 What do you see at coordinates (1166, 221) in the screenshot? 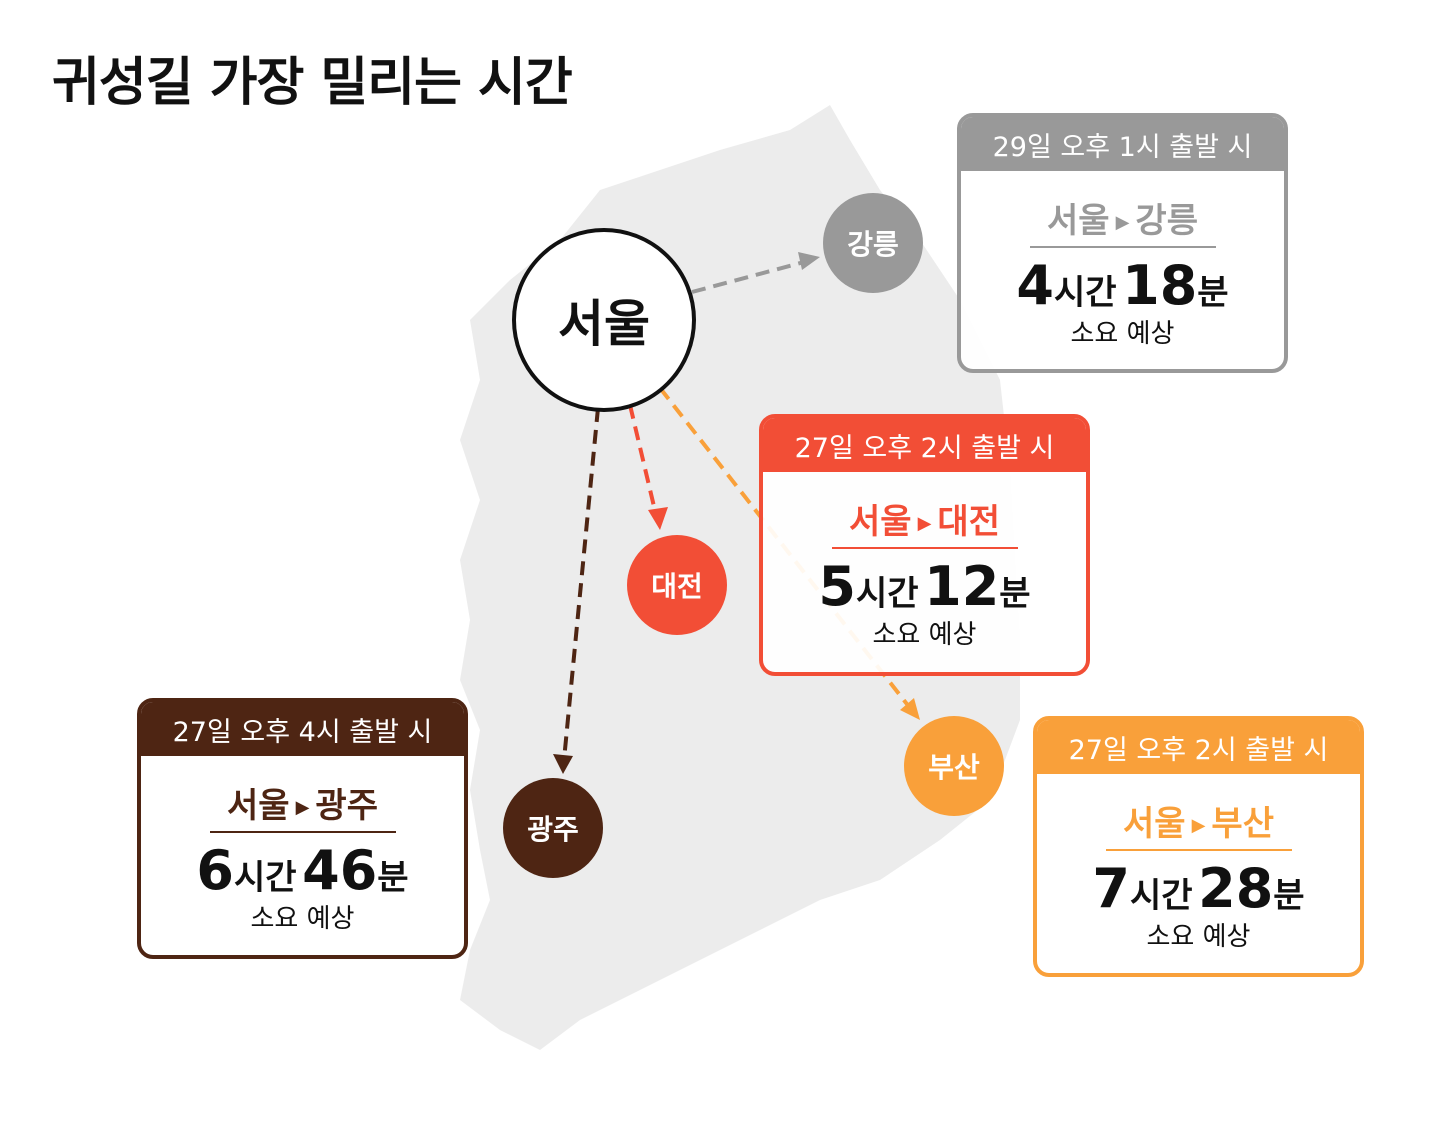
I see `route-to: 강릉` at bounding box center [1166, 221].